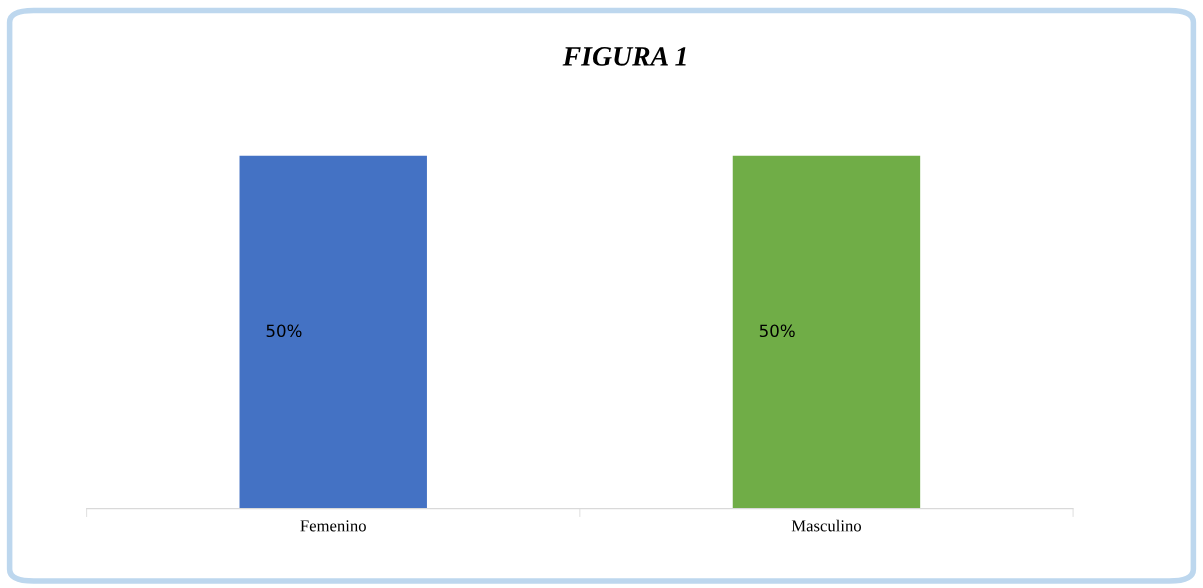 Image resolution: width=1203 pixels, height=588 pixels. I want to click on x-tick-label: Femenino, so click(333, 526).